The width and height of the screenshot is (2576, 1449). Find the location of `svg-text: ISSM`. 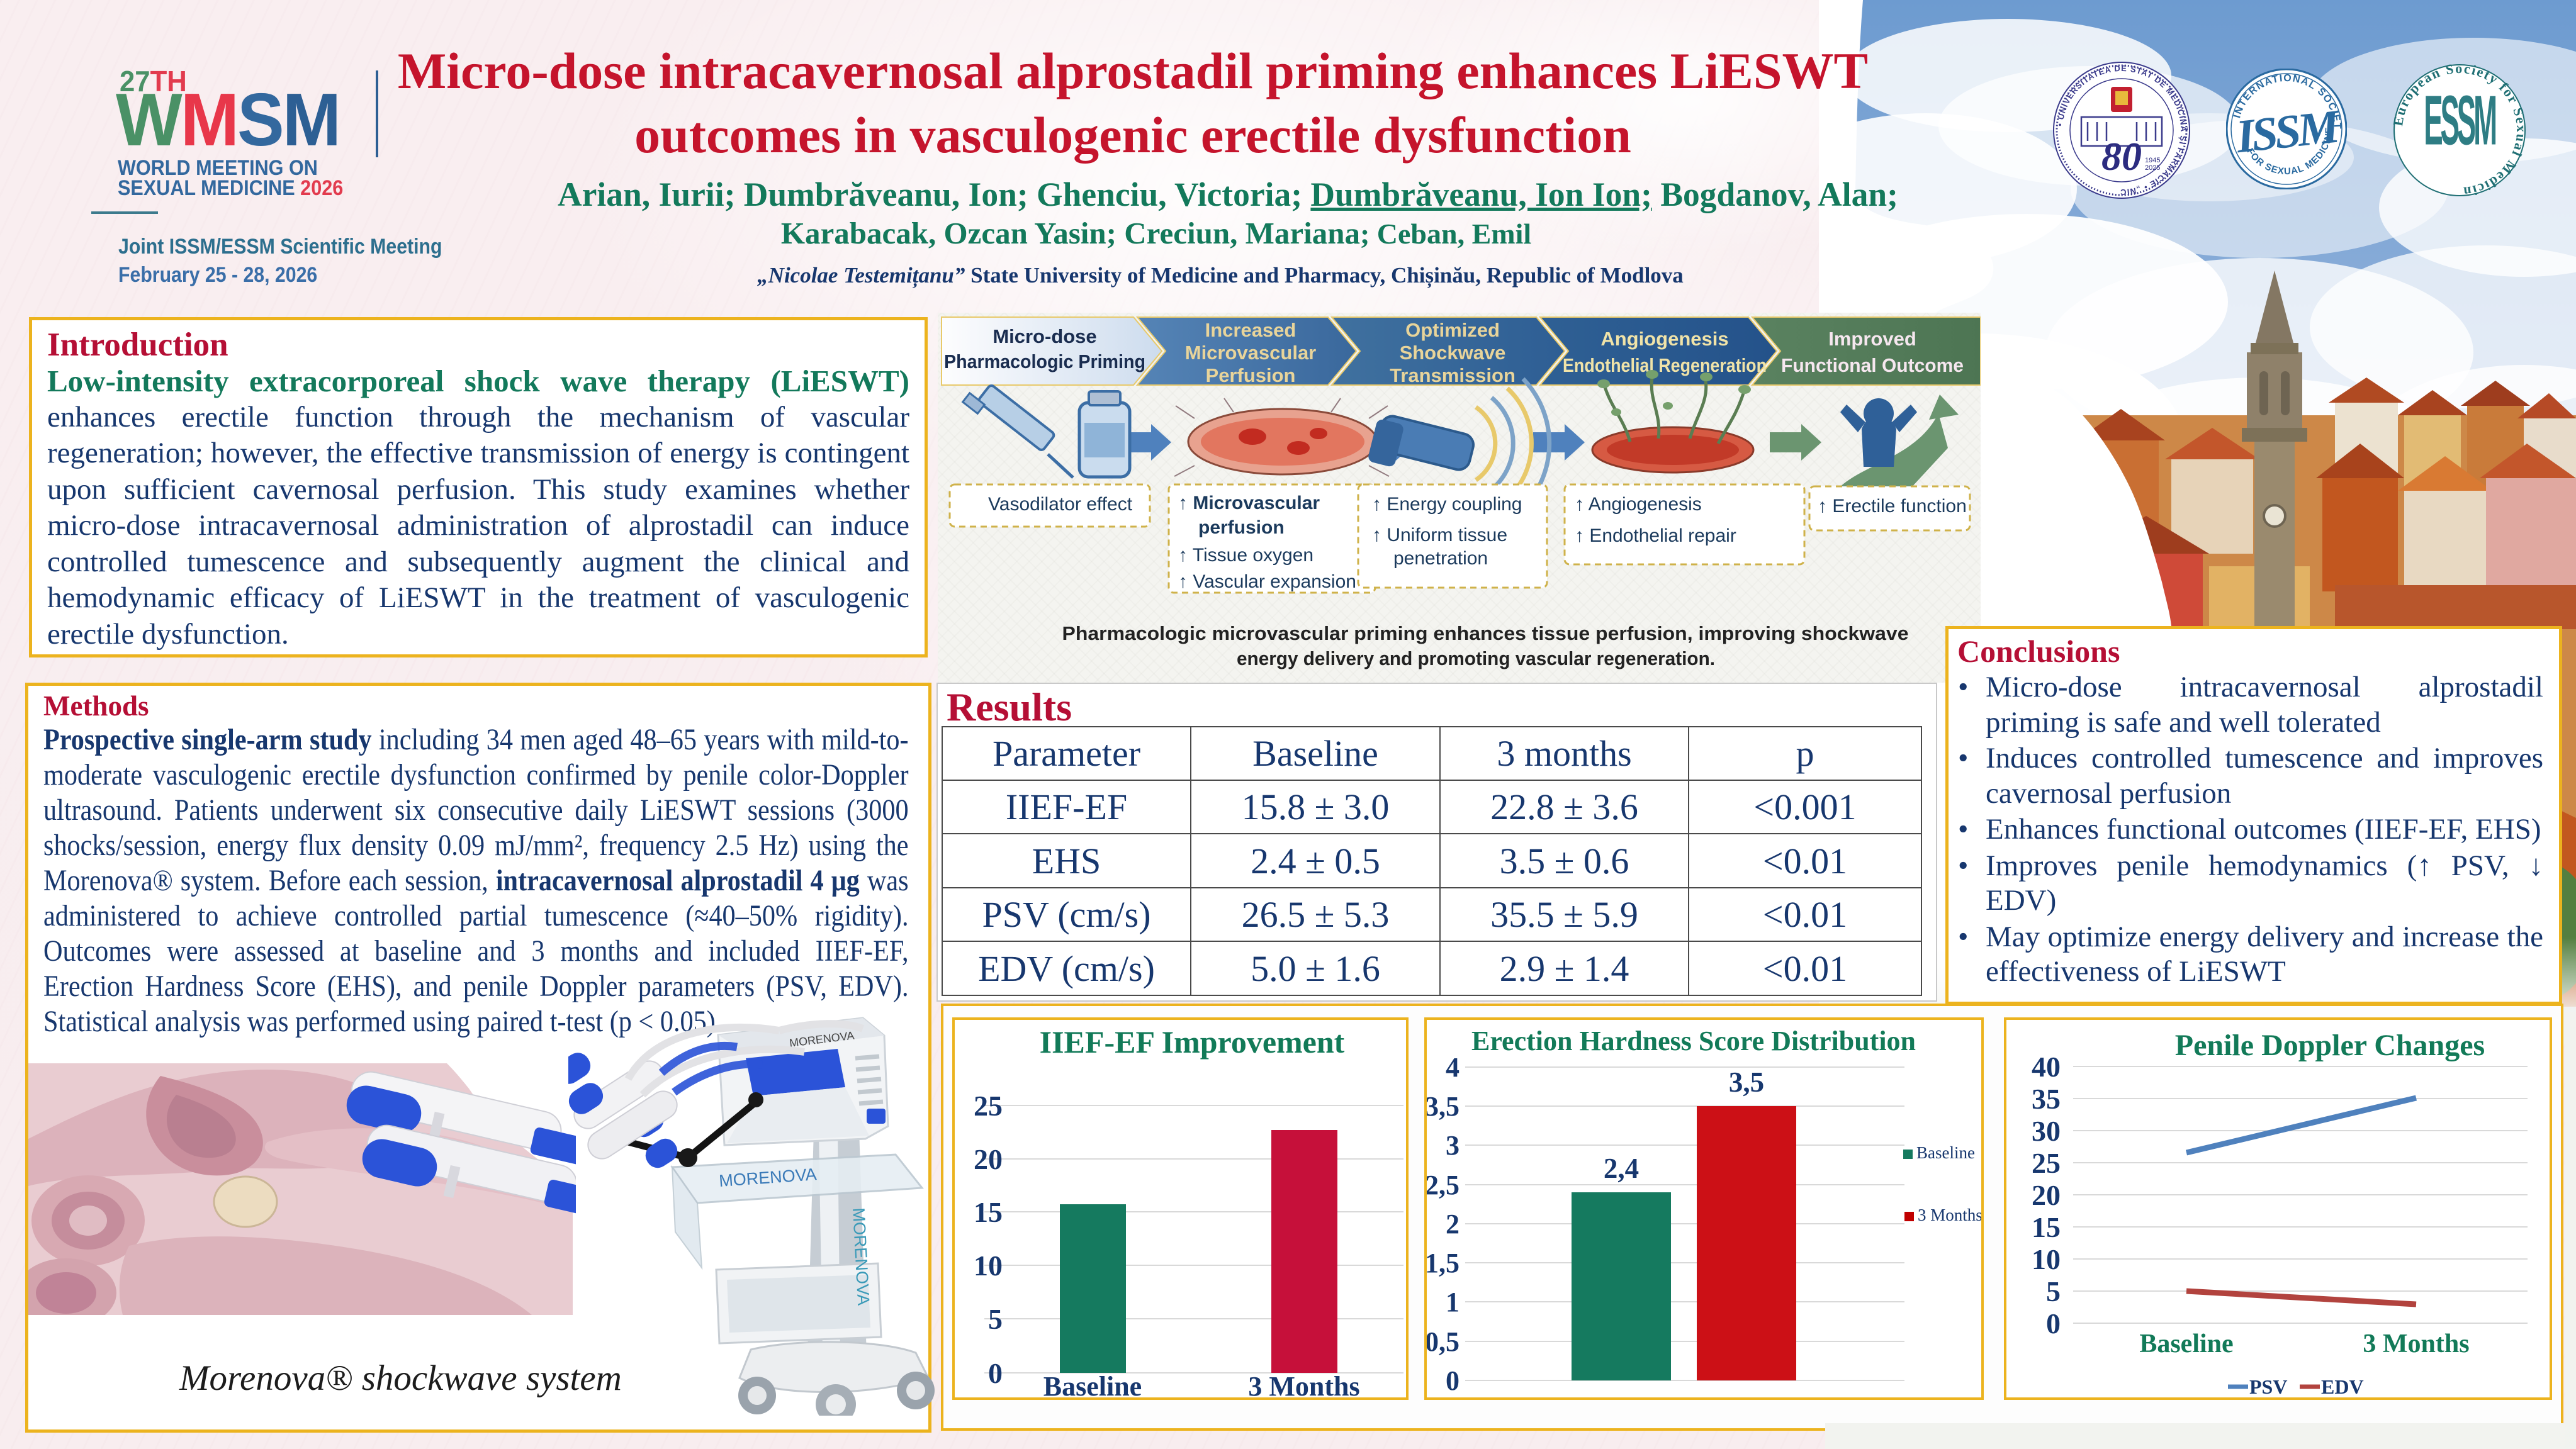

svg-text: ISSM is located at coordinates (2288, 131).